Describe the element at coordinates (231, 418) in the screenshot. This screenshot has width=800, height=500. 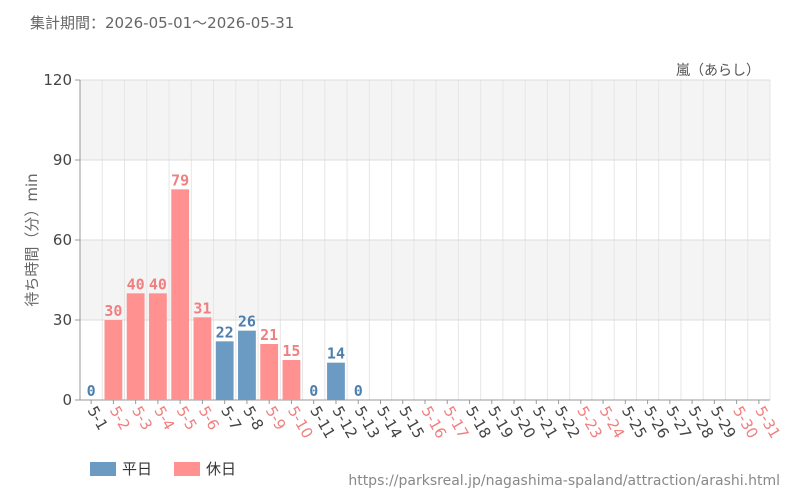
I see `x-tick-label: 5-7` at that location.